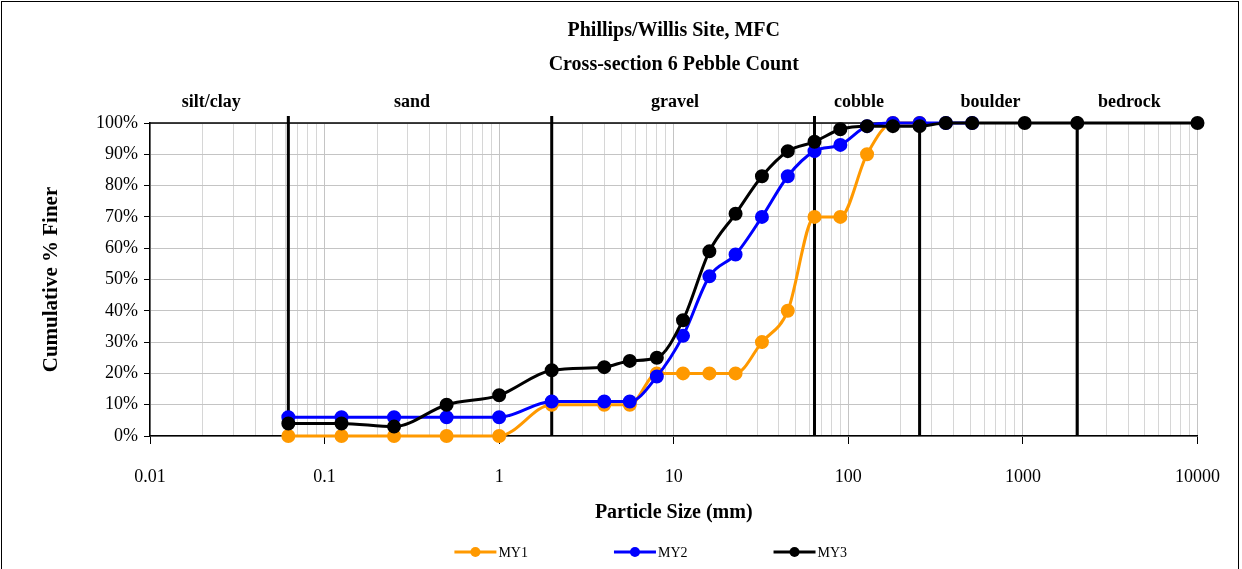 The height and width of the screenshot is (569, 1242). Describe the element at coordinates (1197, 475) in the screenshot. I see `x-tick-label: 10000` at that location.